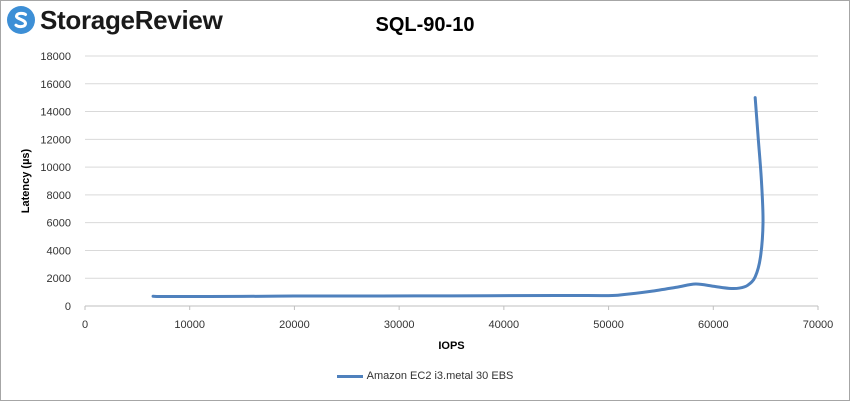 The height and width of the screenshot is (401, 850). I want to click on y-tick-label: 18000, so click(55, 57).